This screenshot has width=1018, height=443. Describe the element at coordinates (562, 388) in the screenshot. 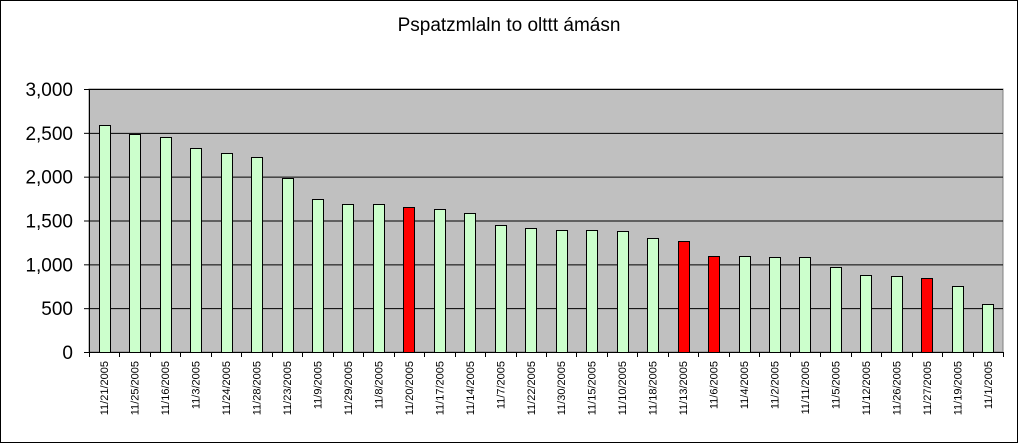

I see `x-tick-label: 11/30/2005` at that location.